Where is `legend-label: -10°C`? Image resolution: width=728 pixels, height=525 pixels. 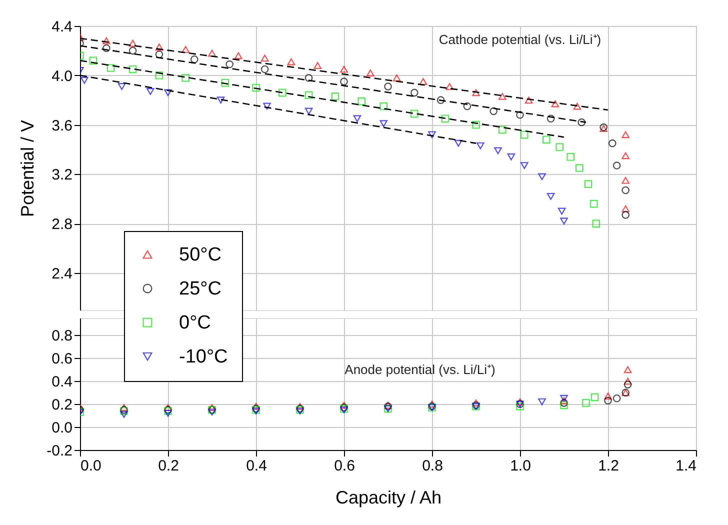 legend-label: -10°C is located at coordinates (203, 357).